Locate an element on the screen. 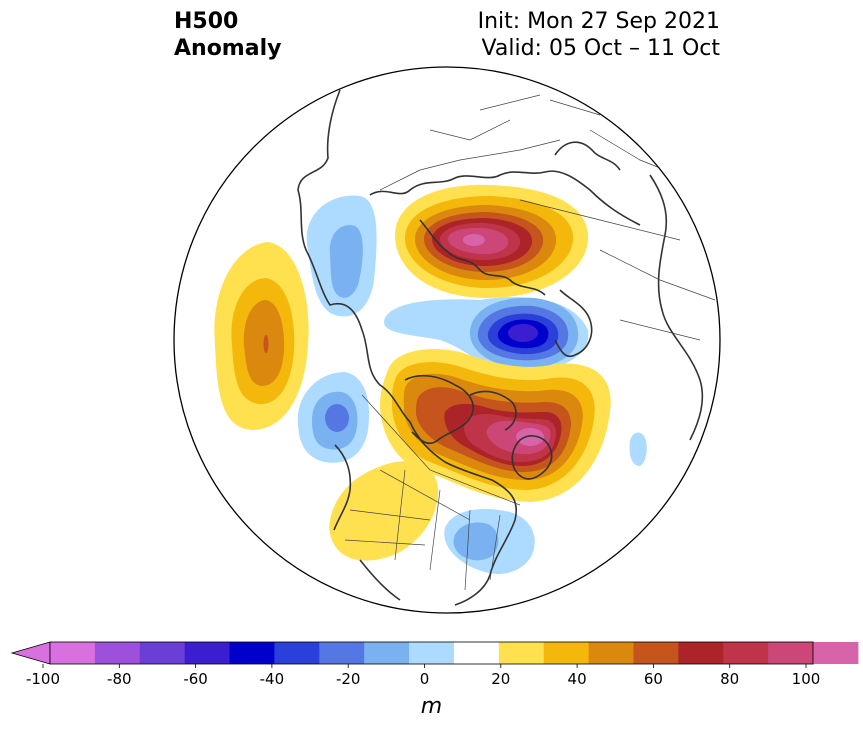  colorbar-unit-label: m is located at coordinates (431, 706).